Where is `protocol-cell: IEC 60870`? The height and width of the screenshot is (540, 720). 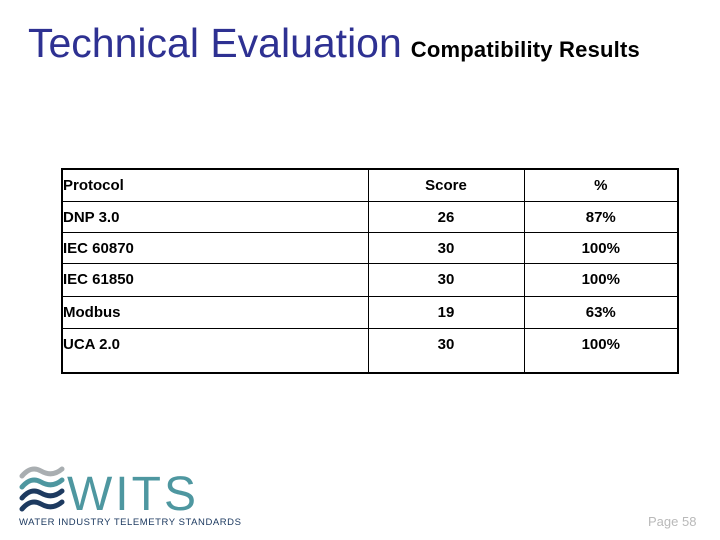
protocol-cell: IEC 60870 is located at coordinates (215, 247).